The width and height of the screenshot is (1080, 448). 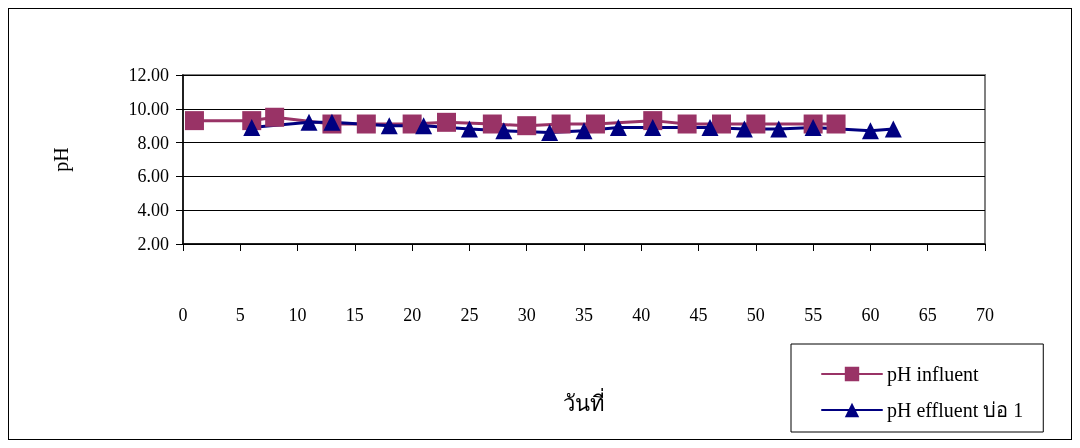 What do you see at coordinates (698, 315) in the screenshot?
I see `x-tick-label: 45` at bounding box center [698, 315].